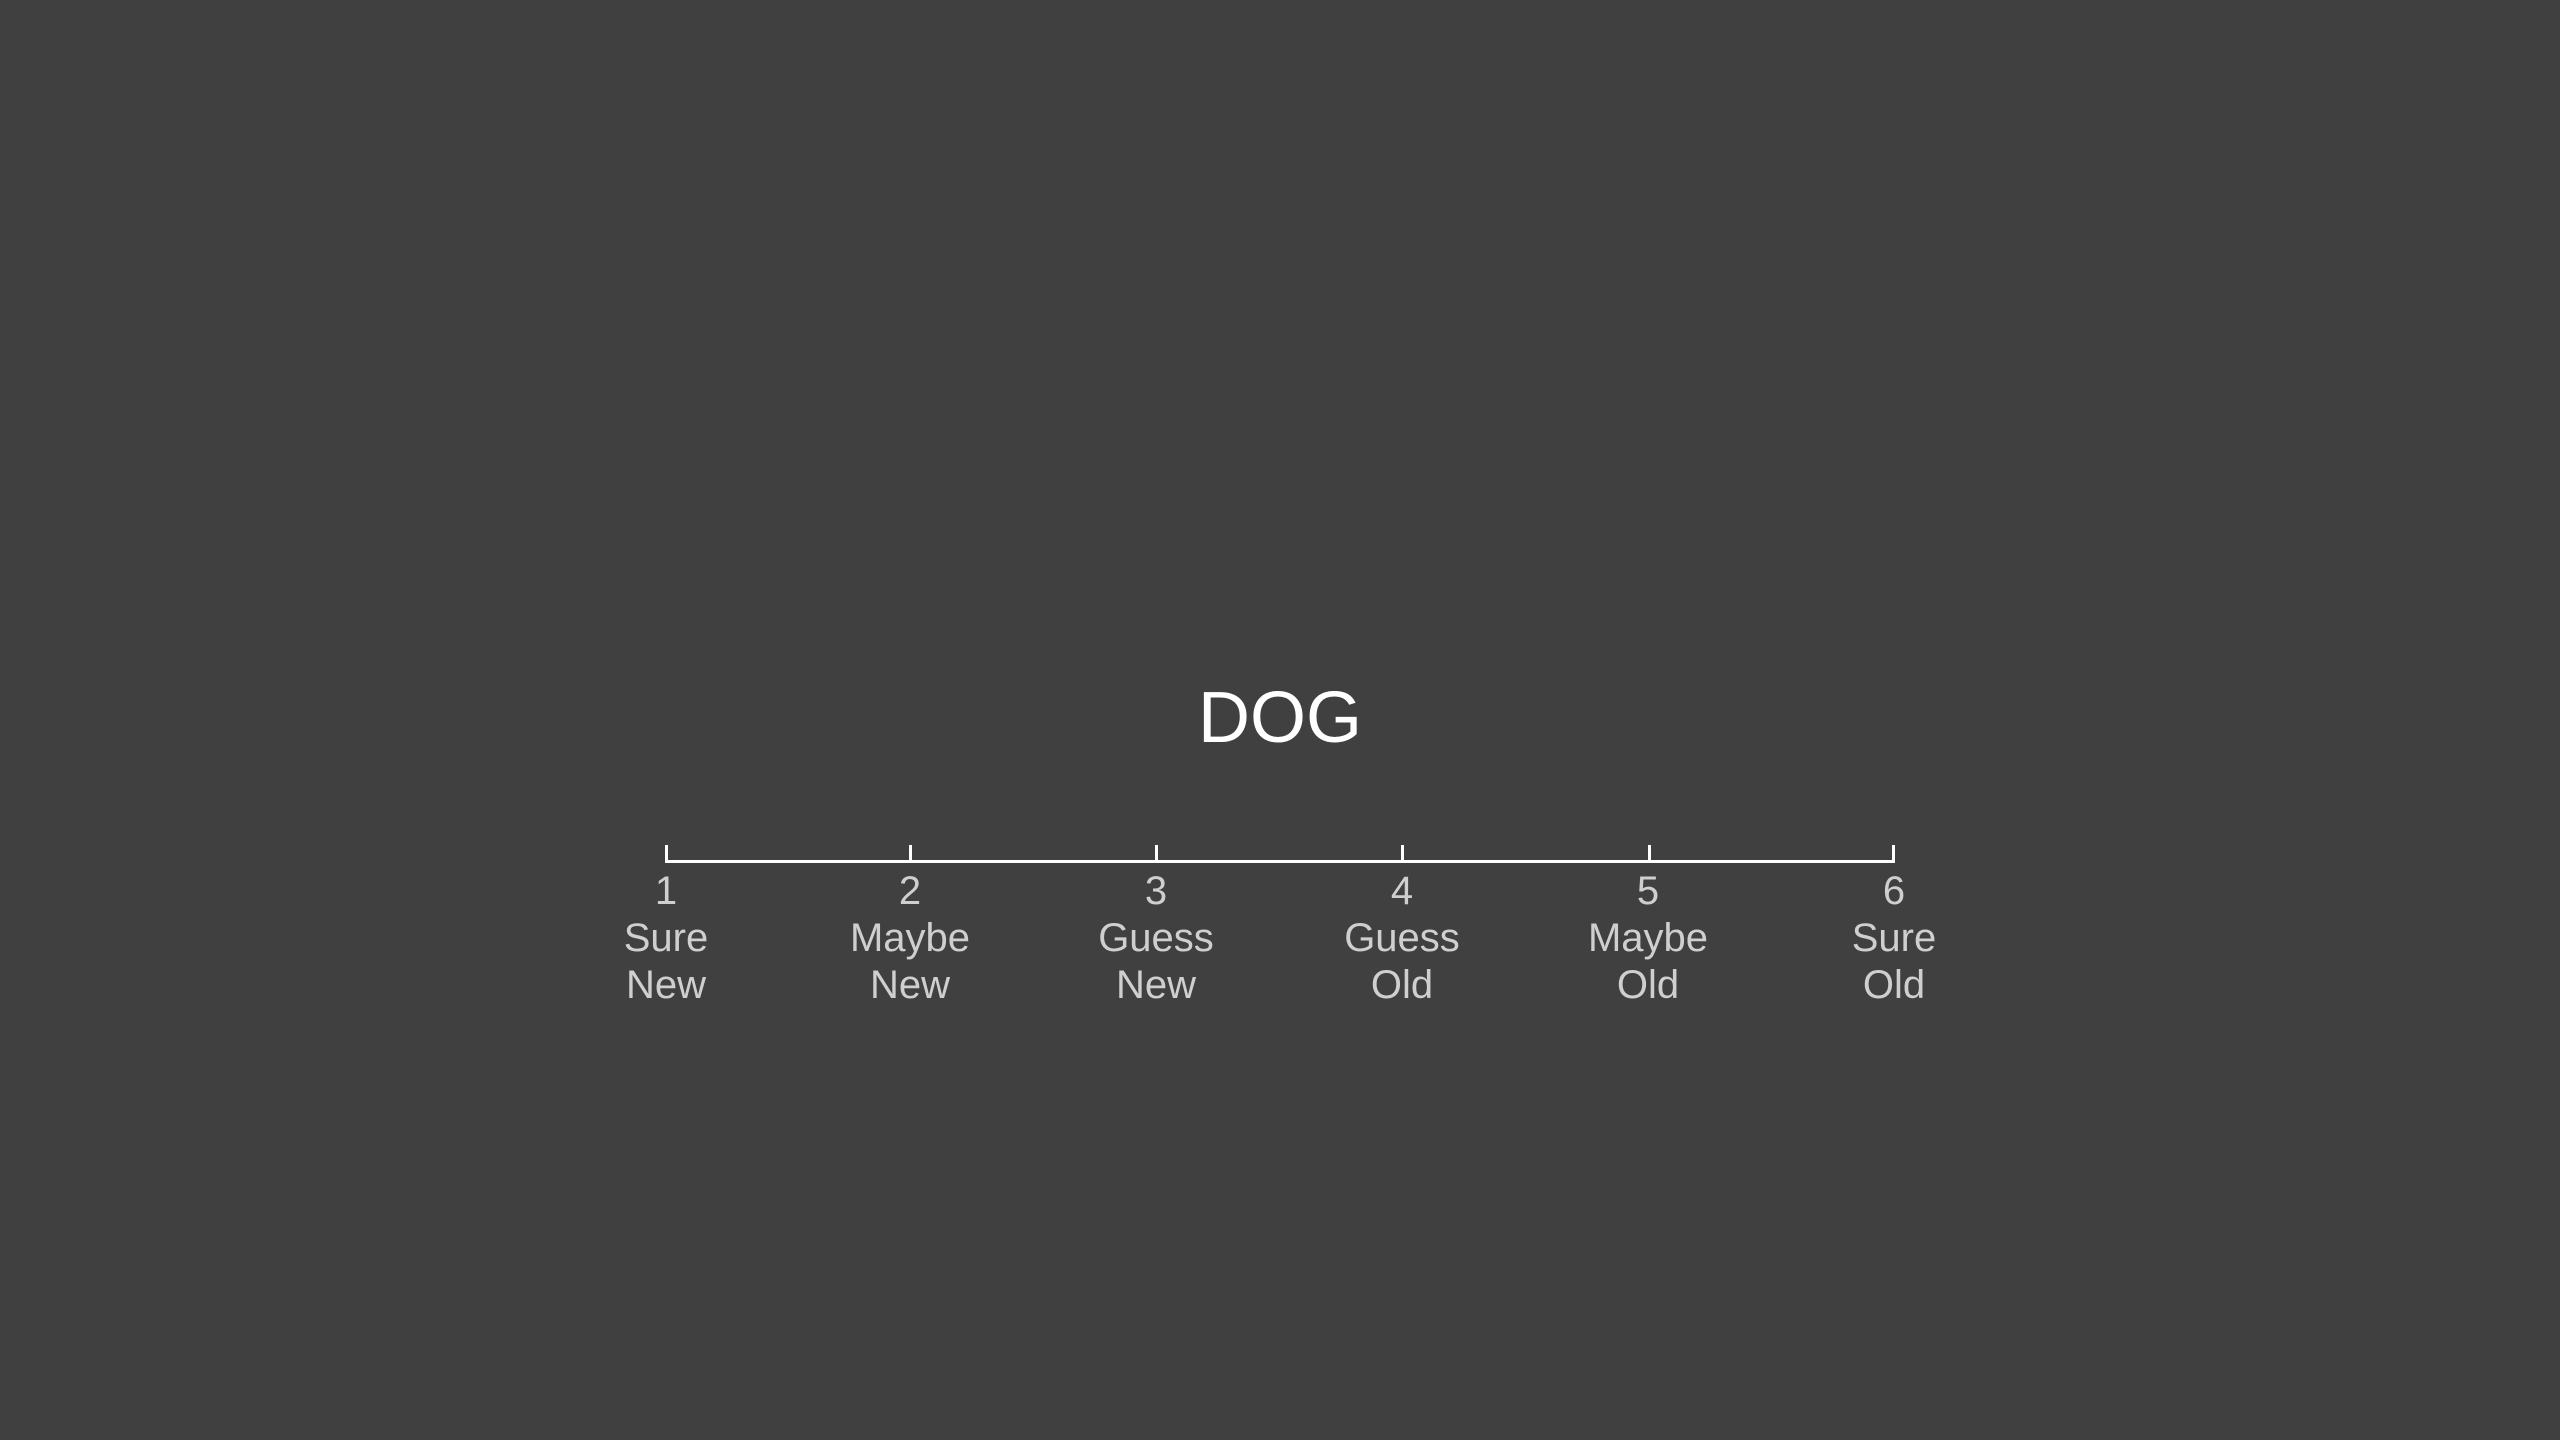 Image resolution: width=2560 pixels, height=1440 pixels. I want to click on rating-option-1: 1 Sure New, so click(666, 938).